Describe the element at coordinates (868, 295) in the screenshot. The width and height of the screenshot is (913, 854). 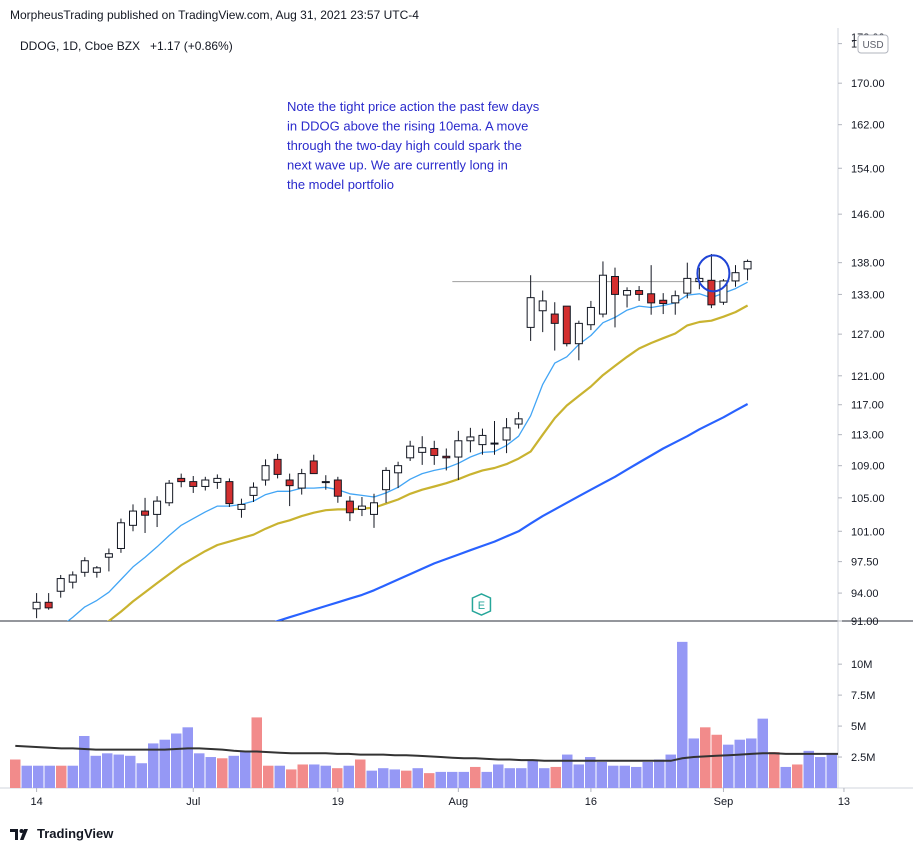
I see `price-tick-label: 133.00` at that location.